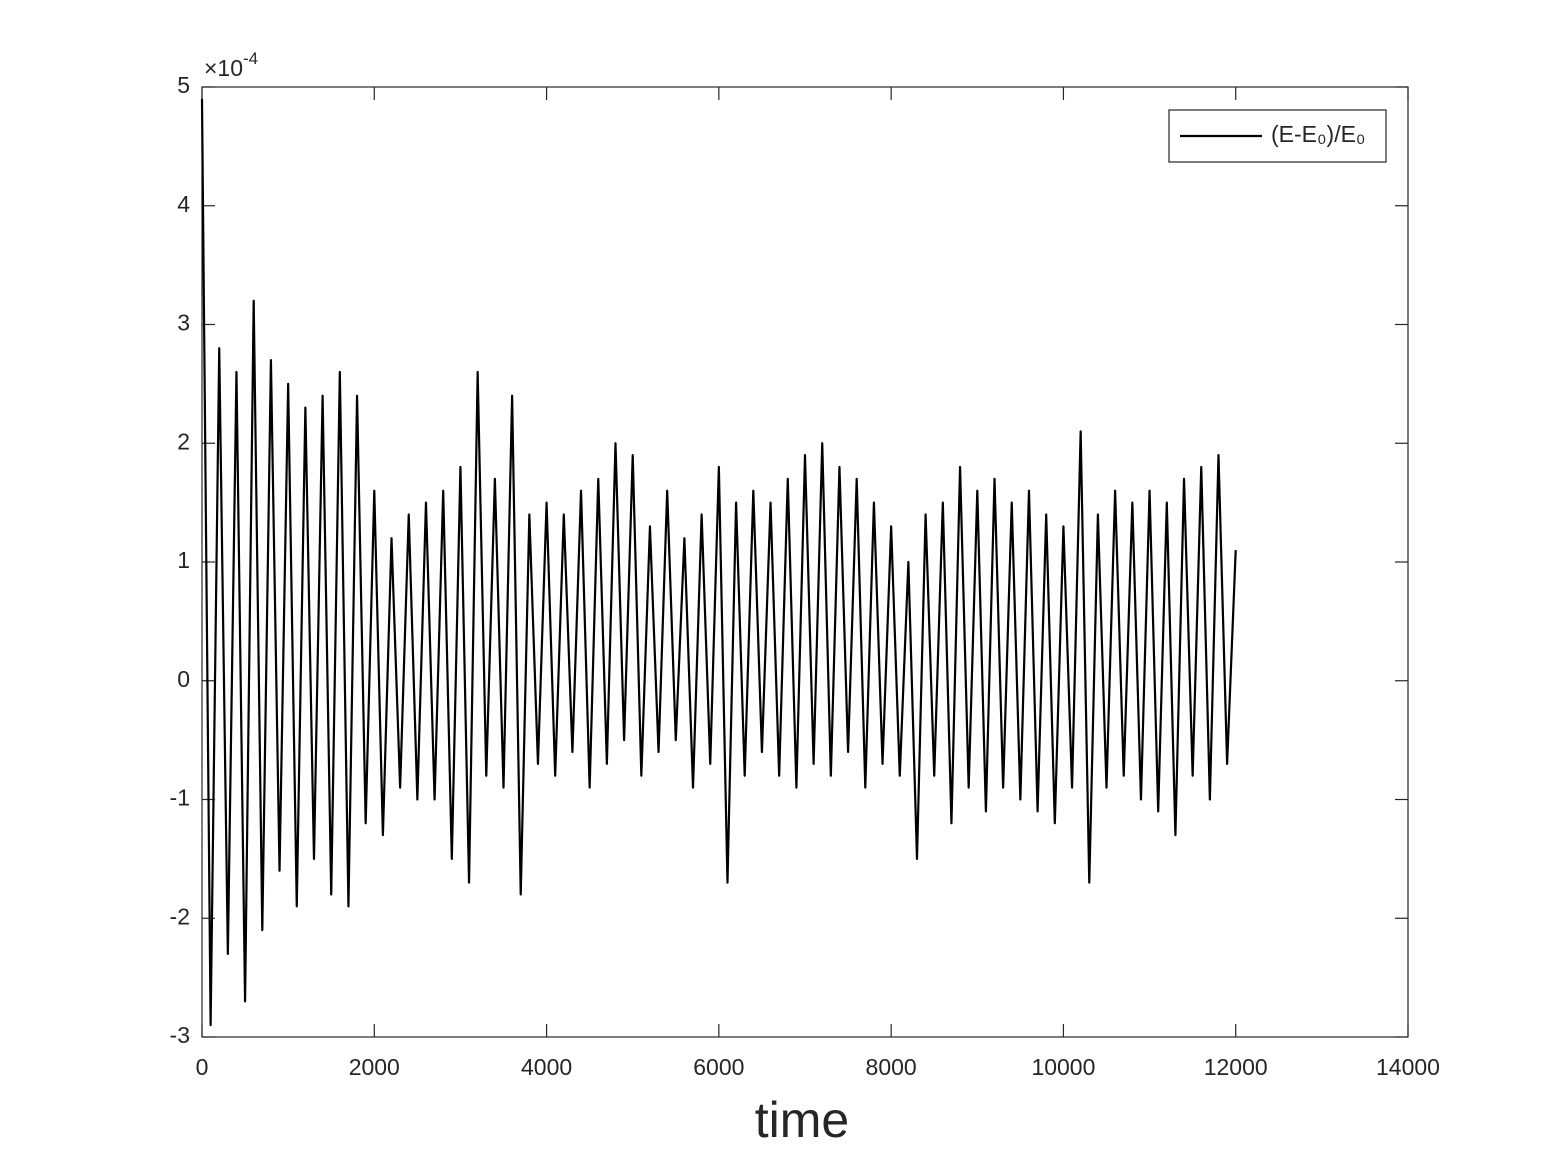  What do you see at coordinates (183, 85) in the screenshot?
I see `y-tick-label: 5` at bounding box center [183, 85].